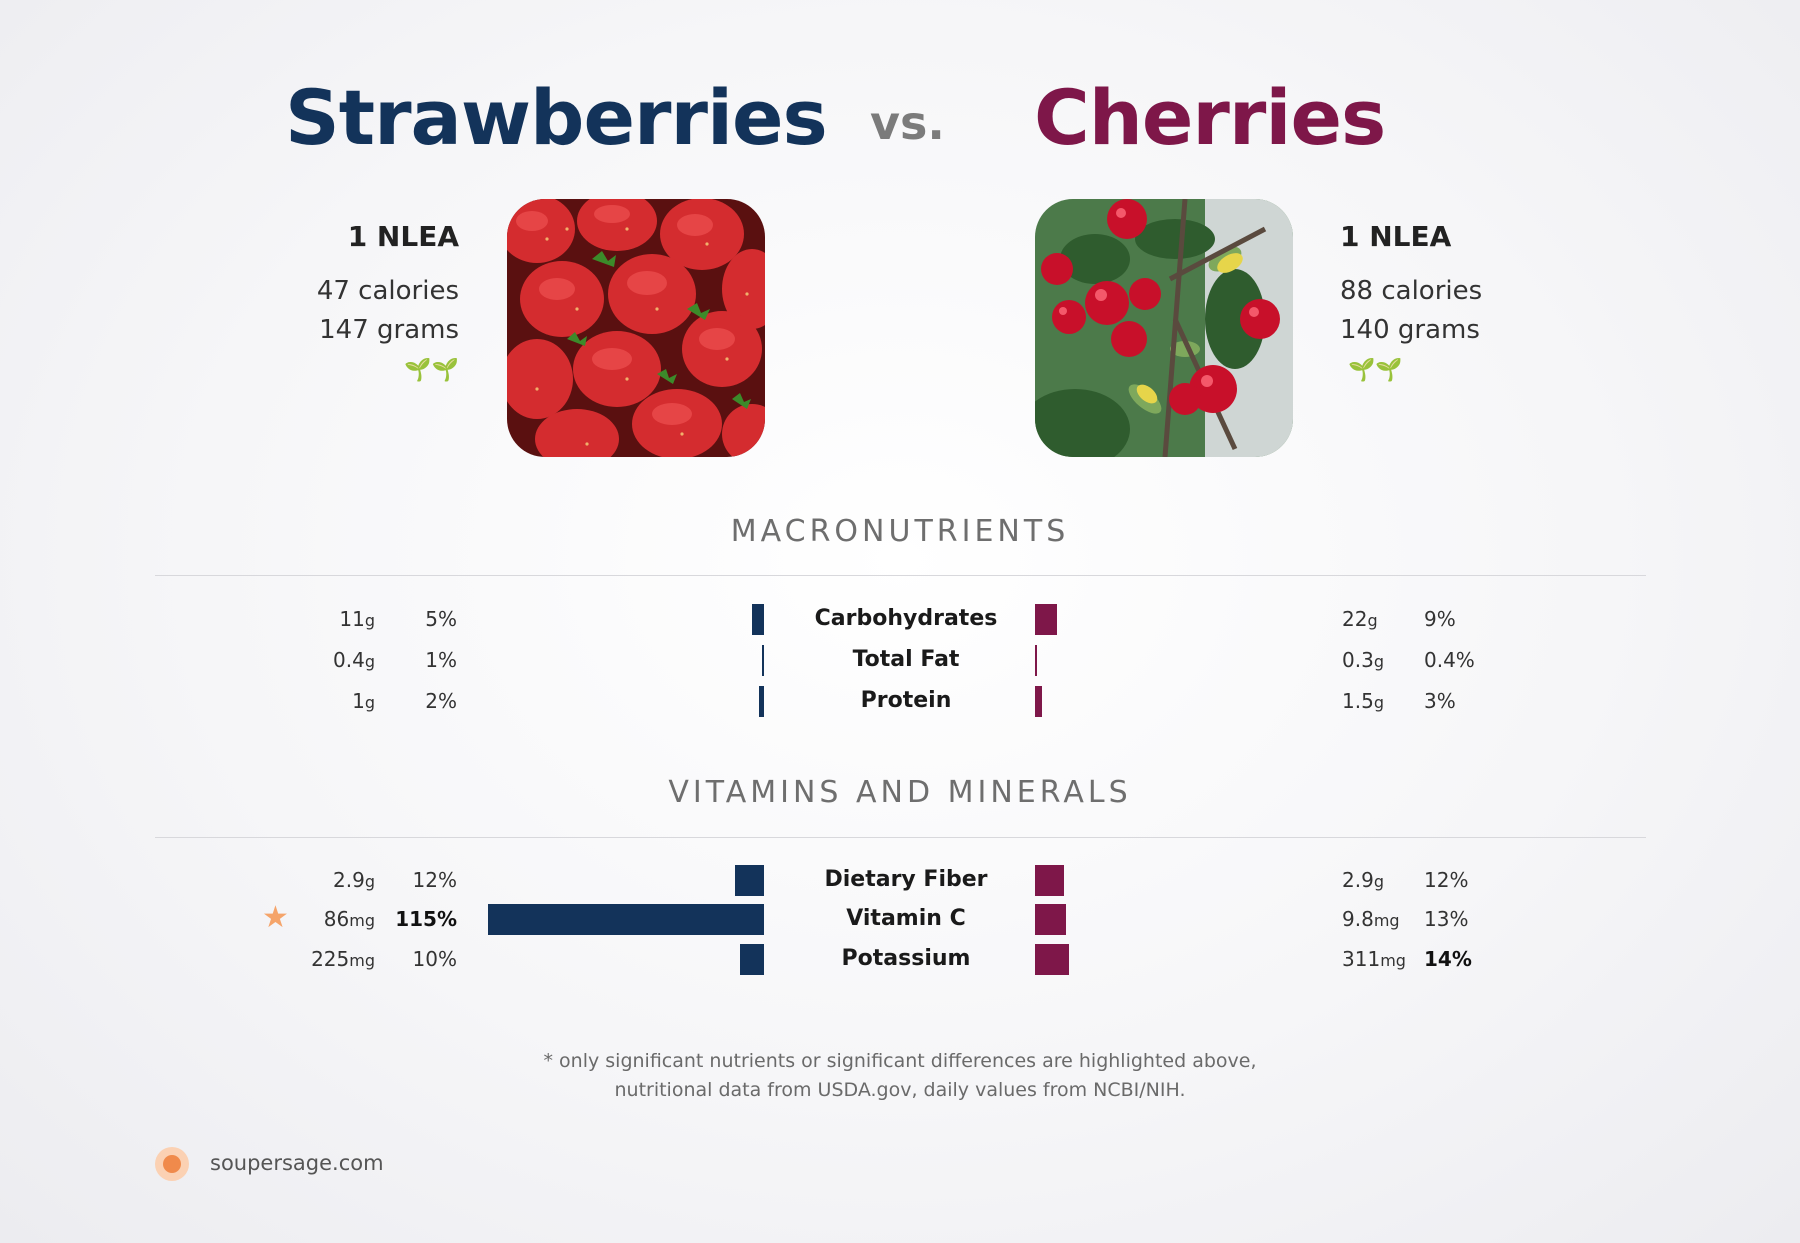 The image size is (1800, 1243). What do you see at coordinates (906, 918) in the screenshot?
I see `nutrient-label: Vitamin C` at bounding box center [906, 918].